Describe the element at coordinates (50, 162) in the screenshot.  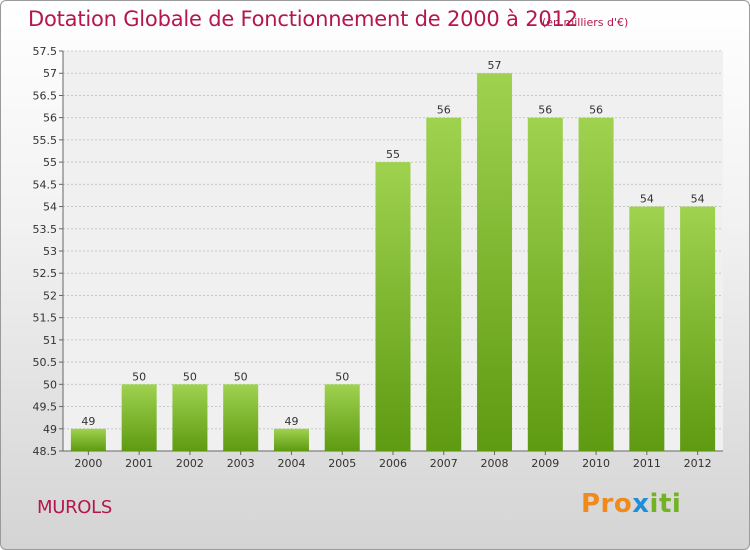
I see `y-tick-label: 55` at that location.